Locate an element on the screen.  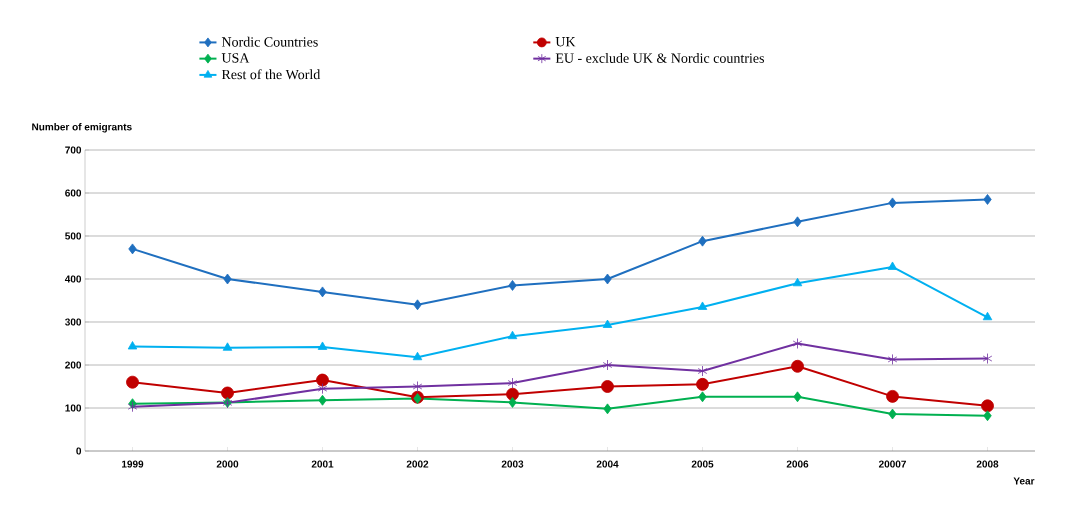
x-tick-label: 2005 is located at coordinates (702, 464).